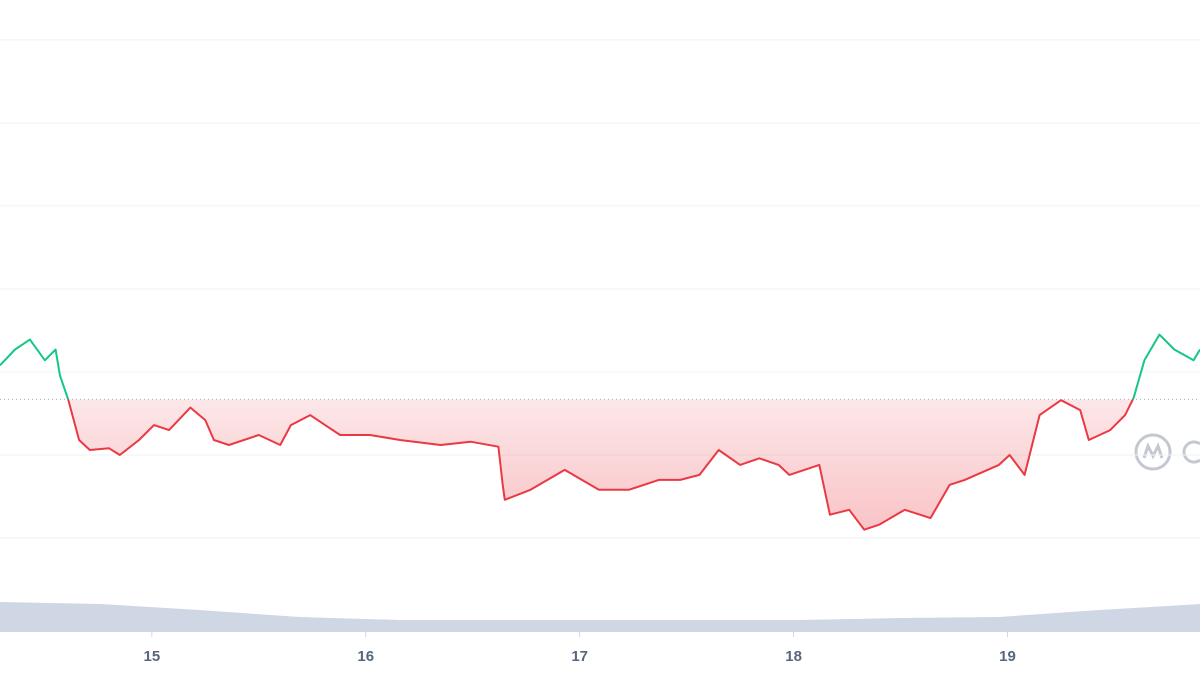  Describe the element at coordinates (1007, 656) in the screenshot. I see `x-tick-label: 19` at that location.